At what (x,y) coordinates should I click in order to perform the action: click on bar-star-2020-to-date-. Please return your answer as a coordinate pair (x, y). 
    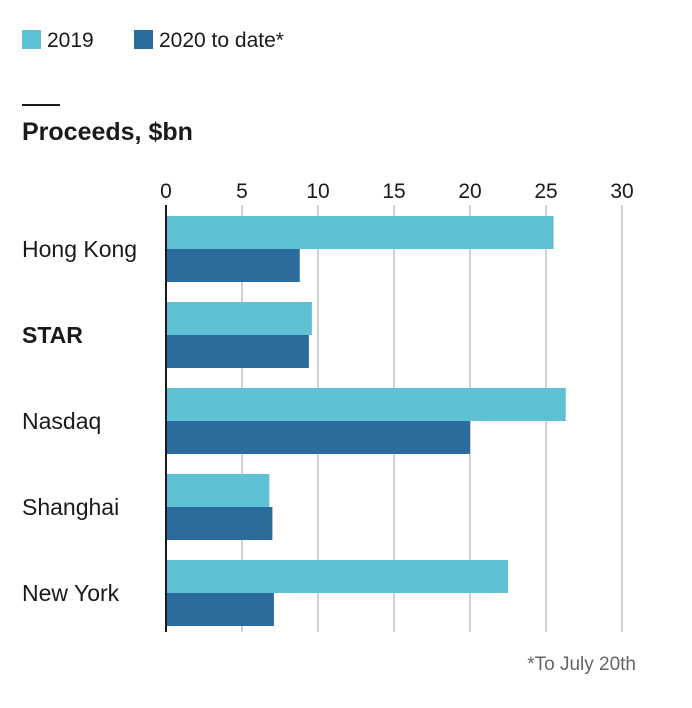
    Looking at the image, I should click on (237, 351).